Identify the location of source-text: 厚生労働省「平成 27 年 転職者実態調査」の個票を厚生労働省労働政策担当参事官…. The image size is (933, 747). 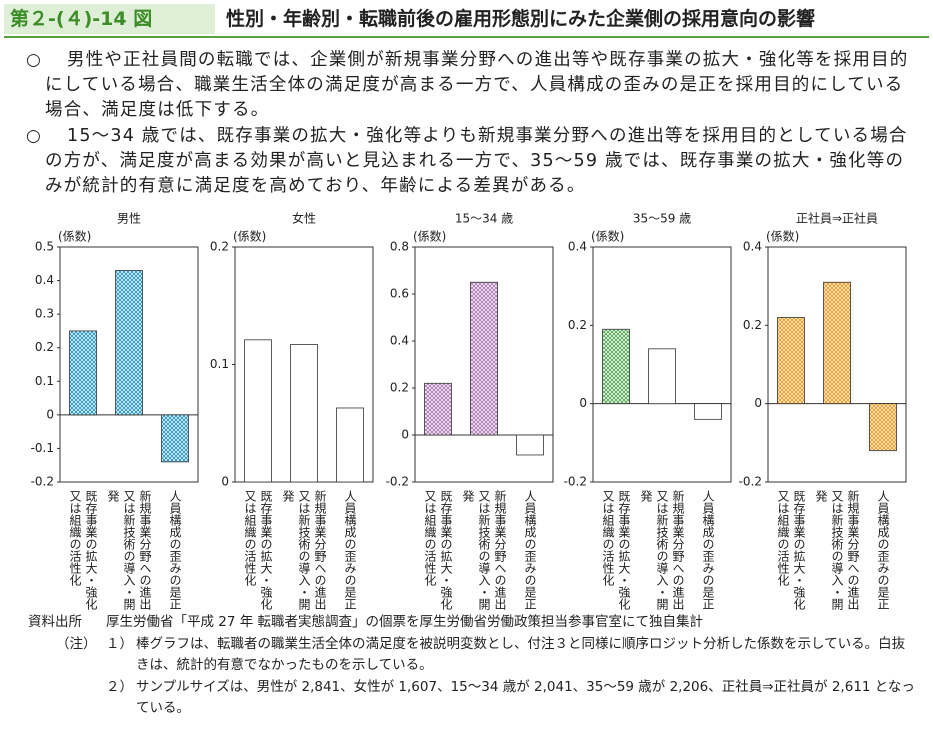
(405, 622).